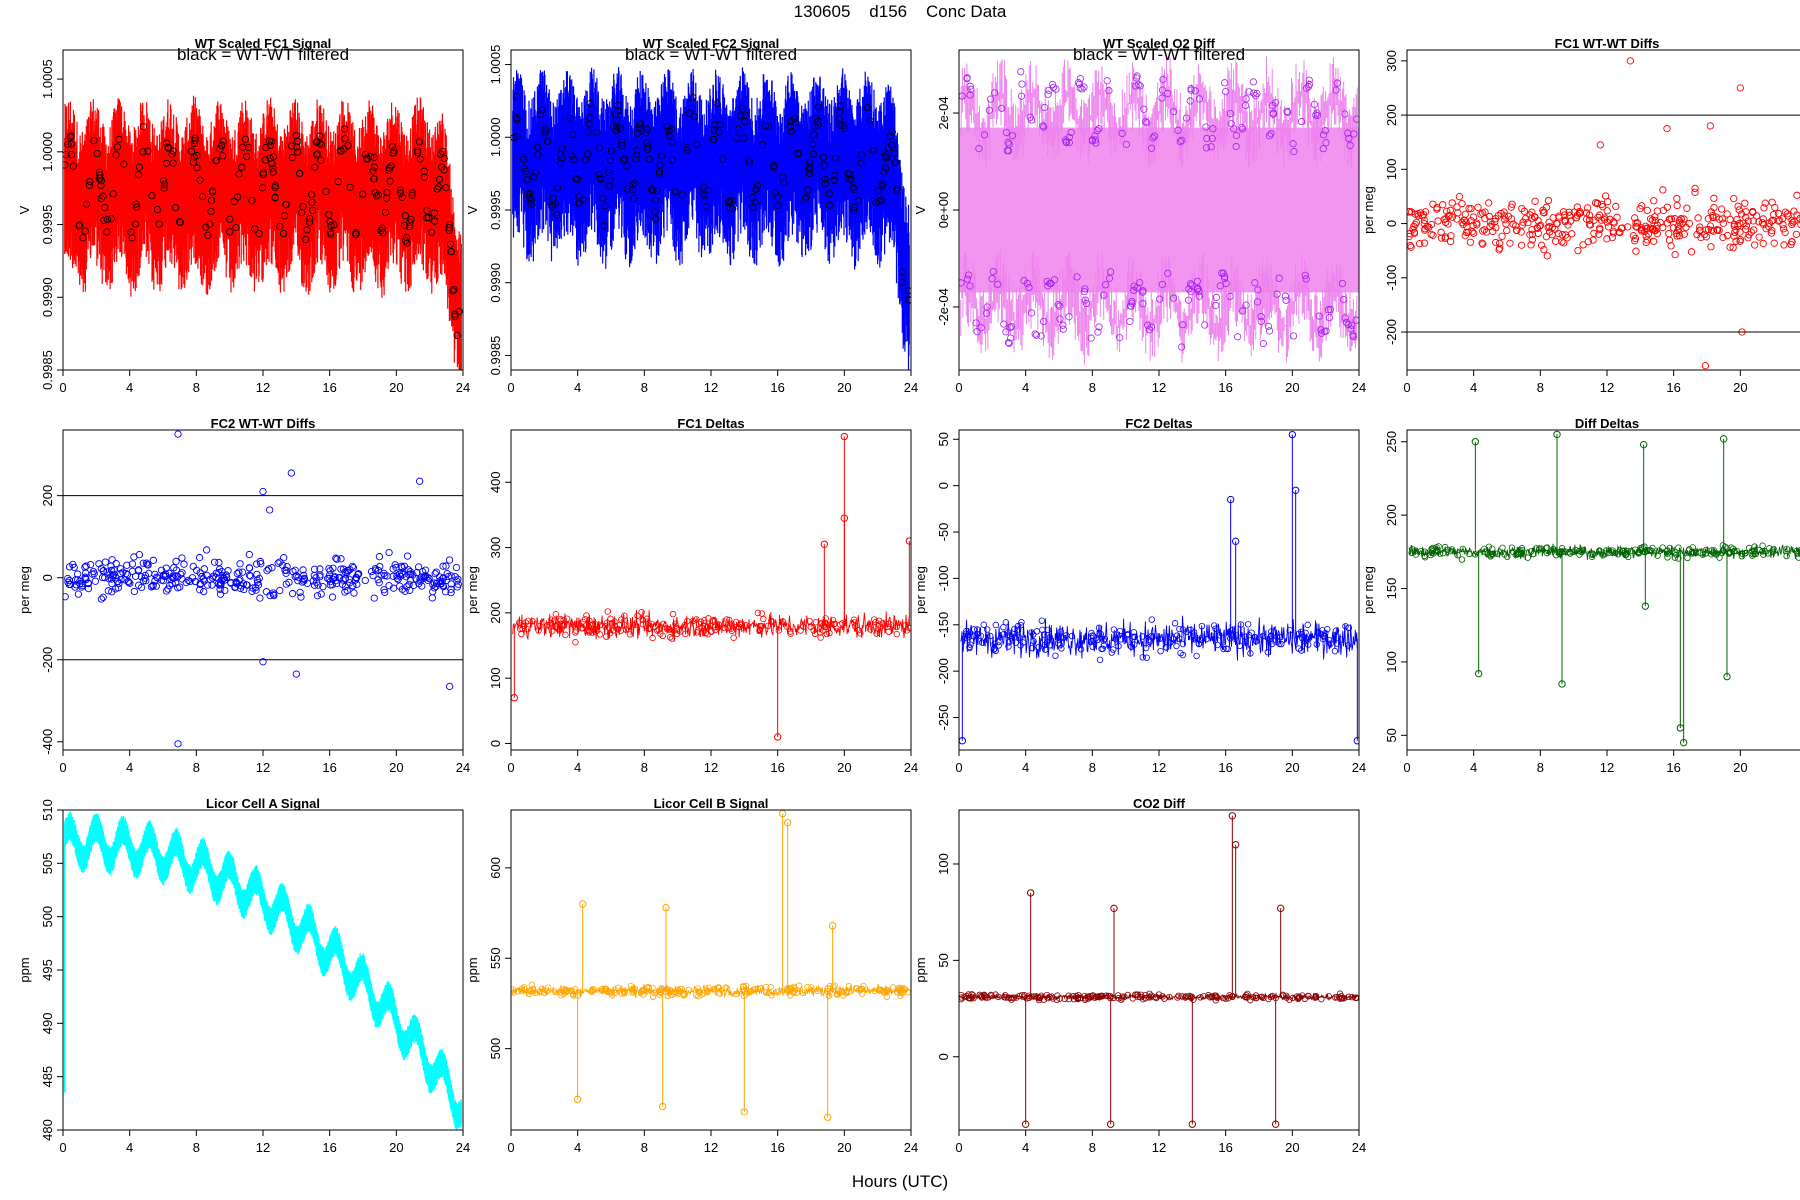 This screenshot has width=1800, height=1200. What do you see at coordinates (1406, 387) in the screenshot?
I see `x-tick-label: 0` at bounding box center [1406, 387].